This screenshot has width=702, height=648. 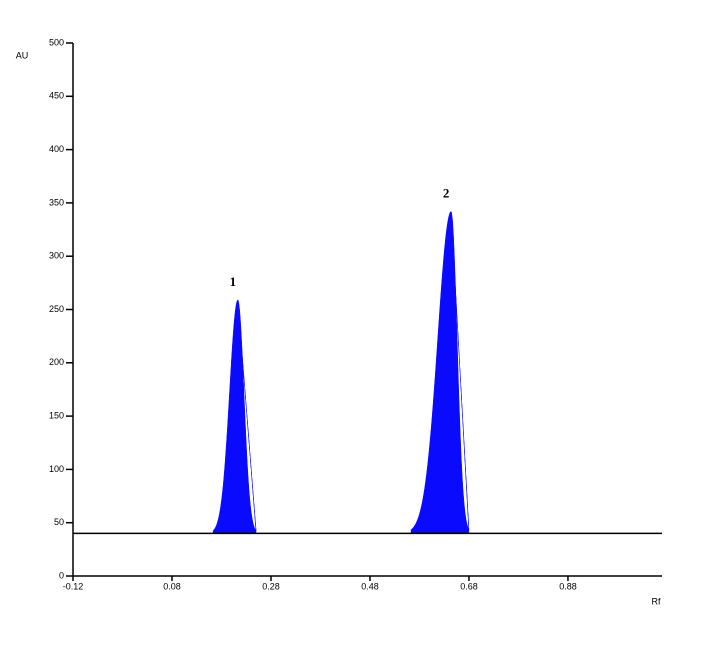 I want to click on y-tick-label: 200, so click(x=56, y=362).